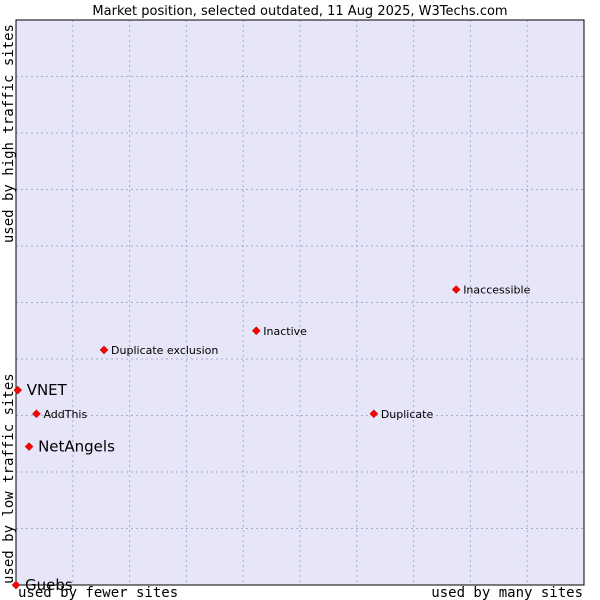  What do you see at coordinates (47, 390) in the screenshot?
I see `data-point-label: VNET` at bounding box center [47, 390].